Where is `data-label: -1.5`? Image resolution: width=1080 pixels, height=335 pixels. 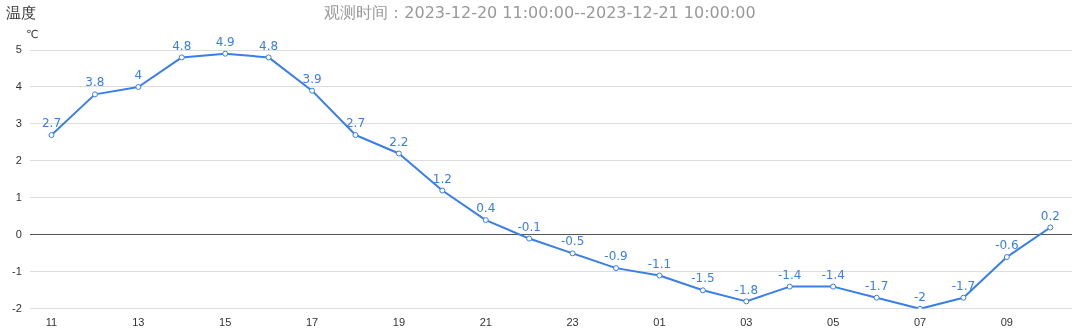
data-label: -1.5 is located at coordinates (703, 278).